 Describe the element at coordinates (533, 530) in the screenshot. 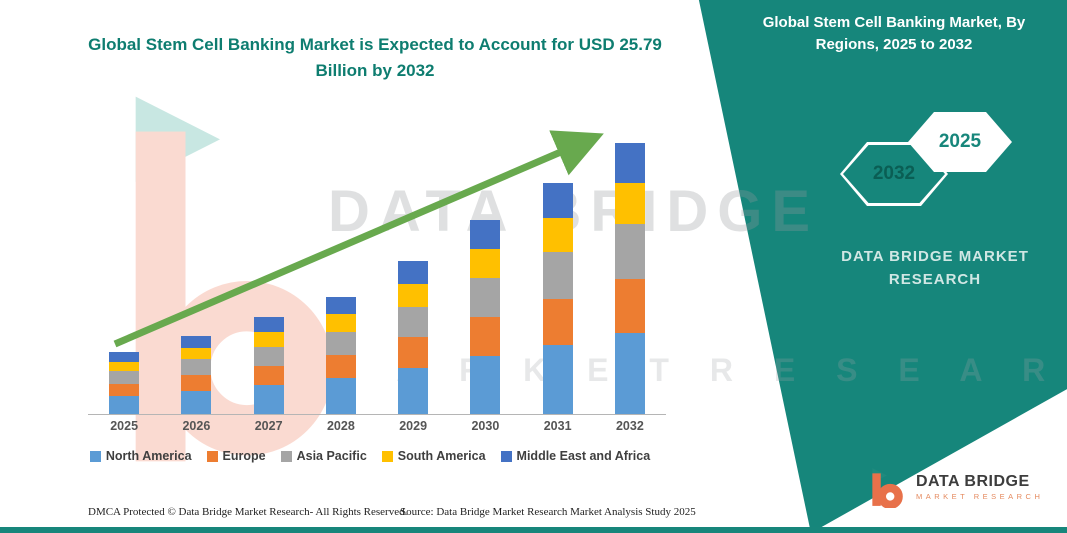

I see `bottom-accent-bar` at that location.